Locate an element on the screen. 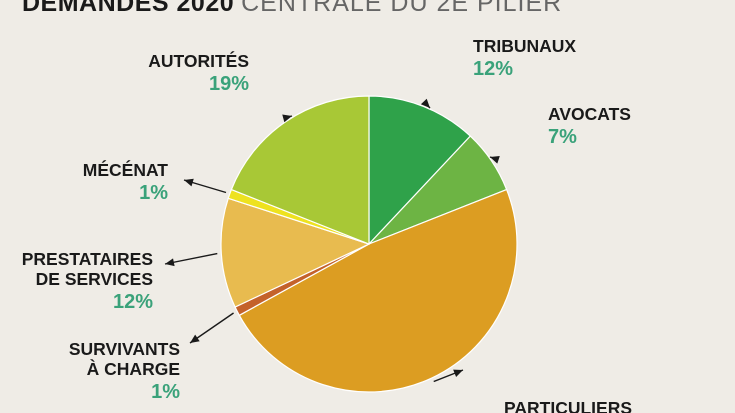  pie-slice-prestataires-de-services is located at coordinates (295, 252).